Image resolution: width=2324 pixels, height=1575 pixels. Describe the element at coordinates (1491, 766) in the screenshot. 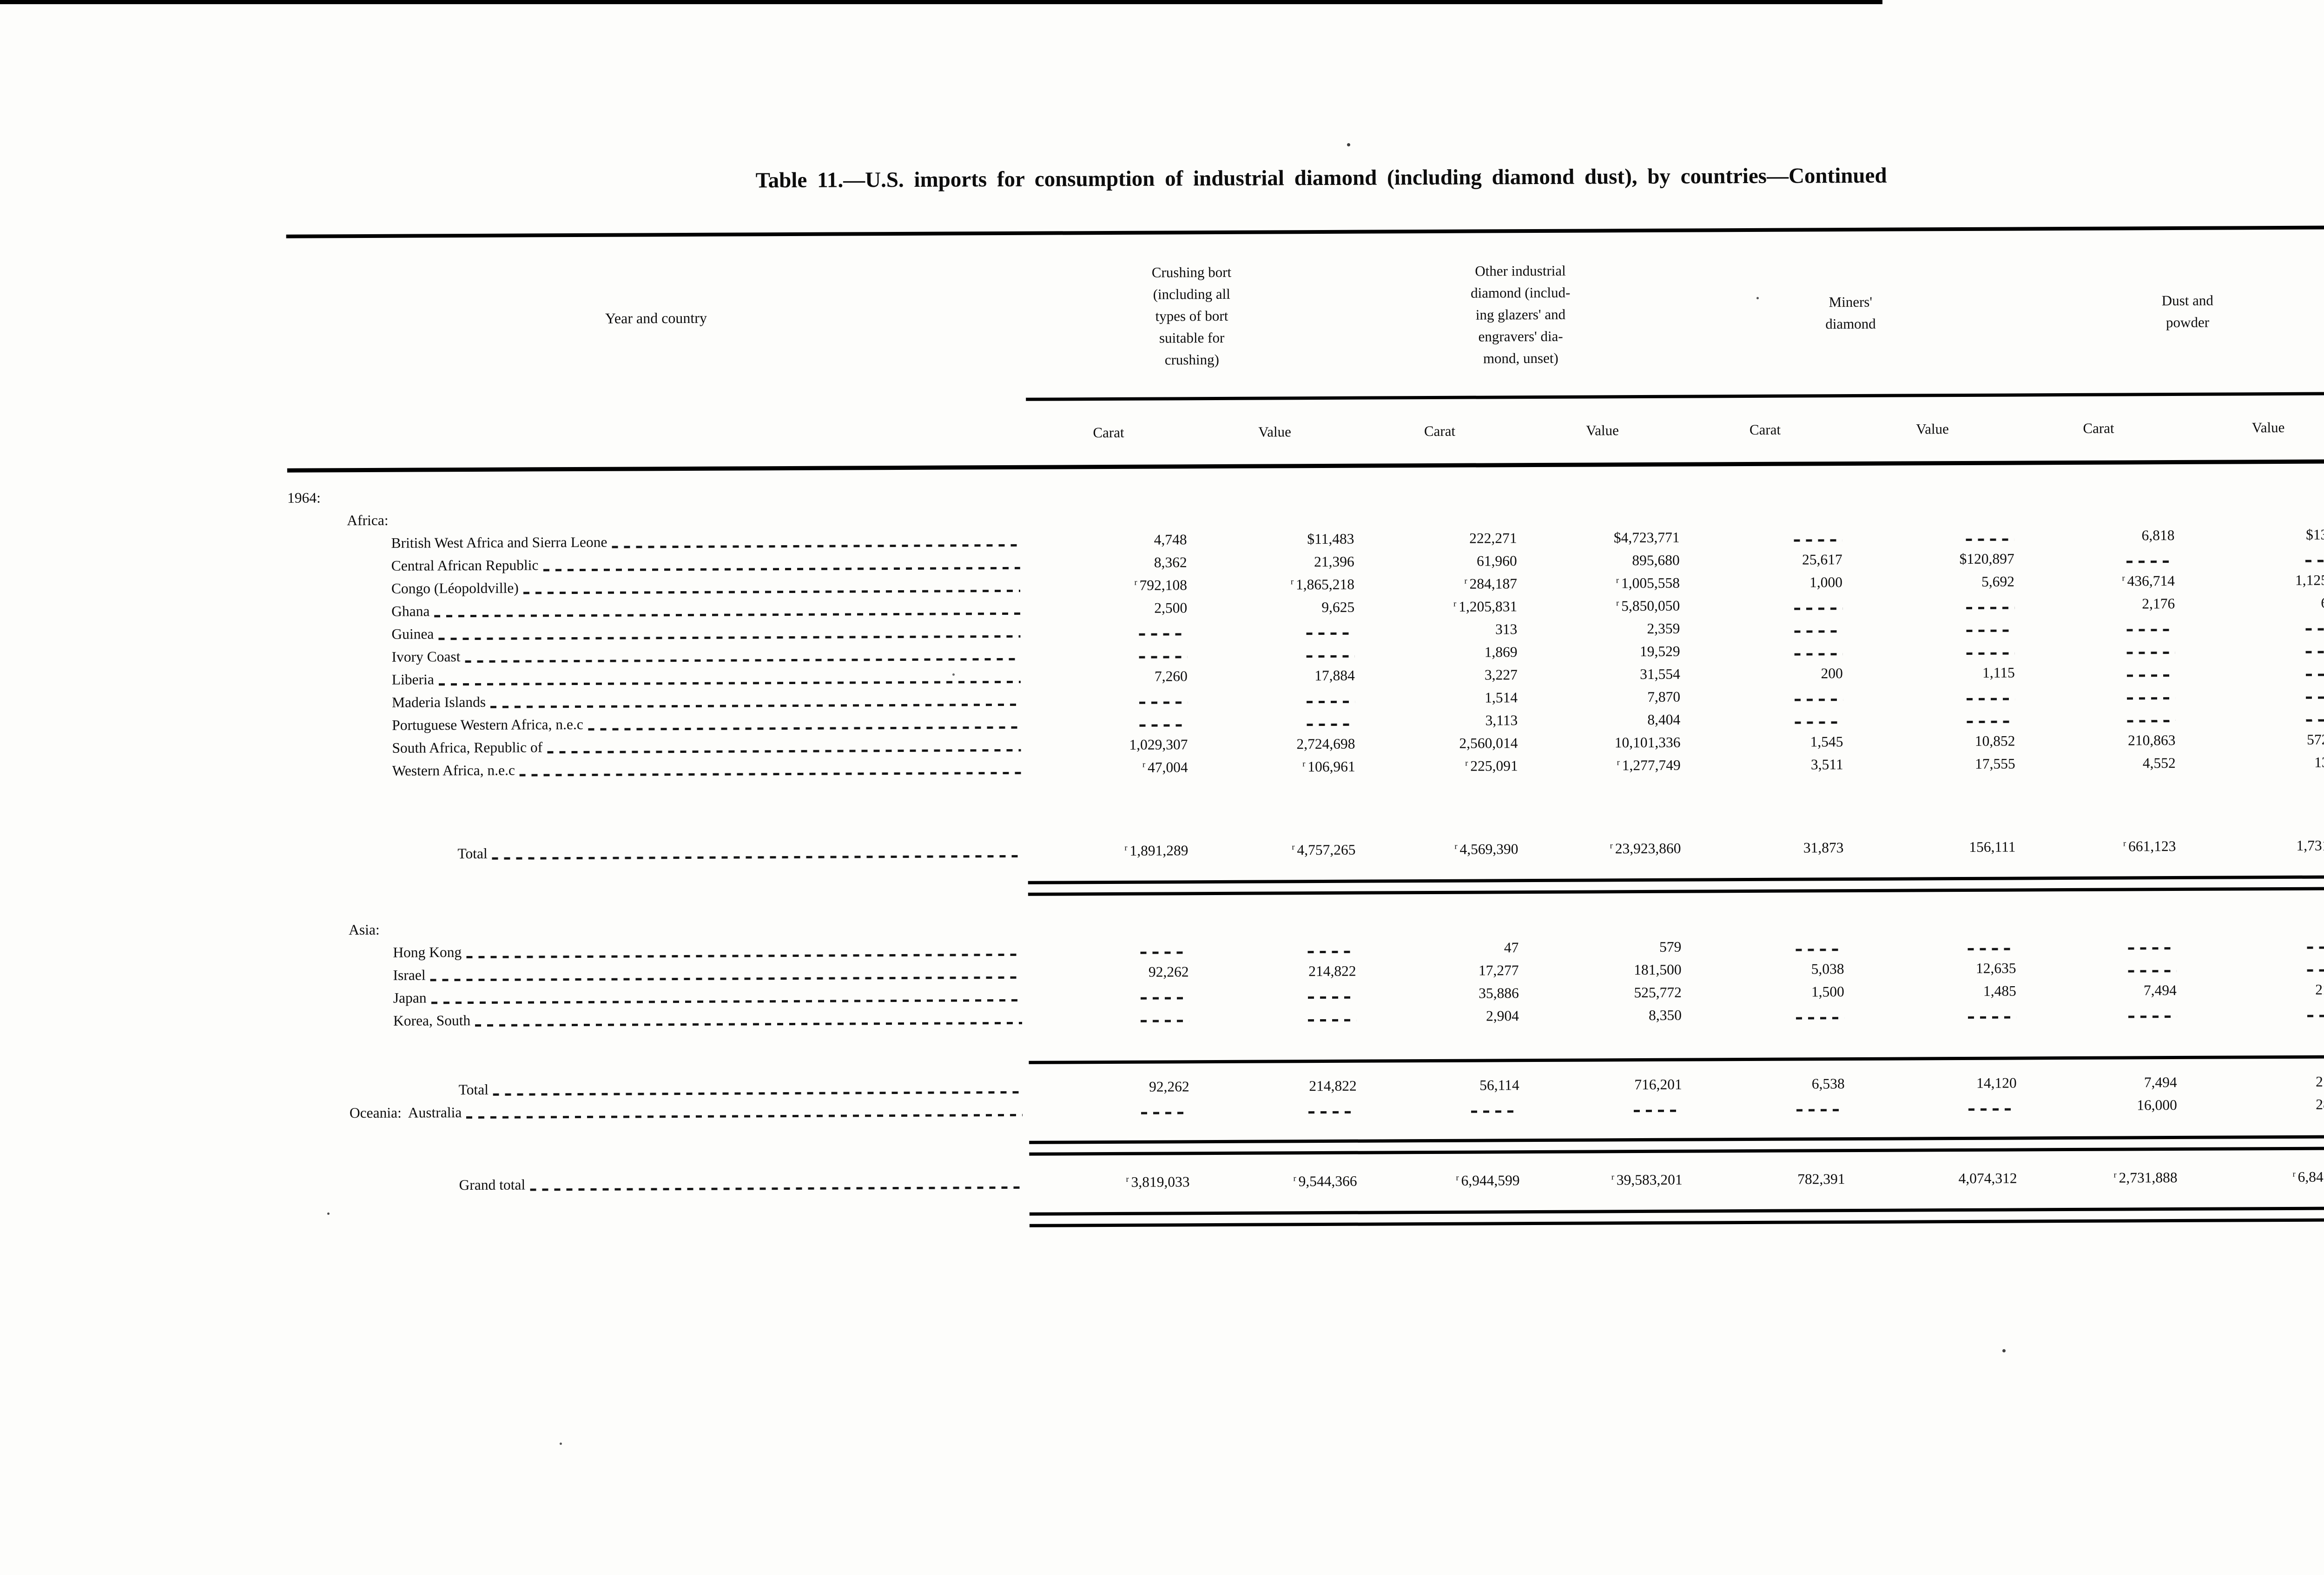

I see `value-cell: r 225,091` at that location.